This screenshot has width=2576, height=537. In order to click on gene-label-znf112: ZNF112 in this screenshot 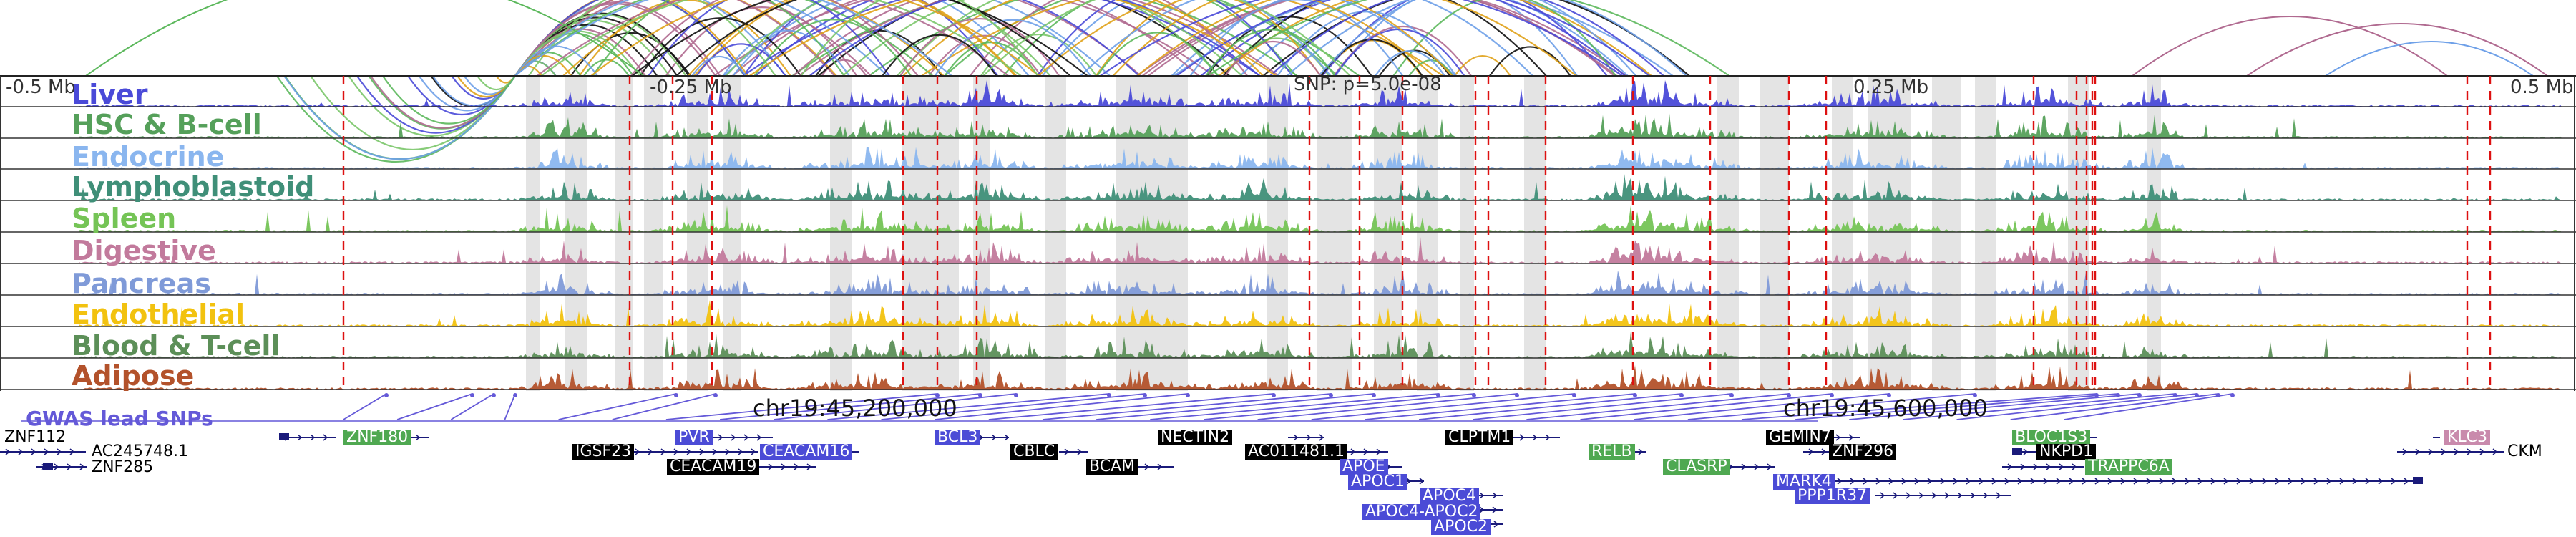, I will do `click(35, 437)`.